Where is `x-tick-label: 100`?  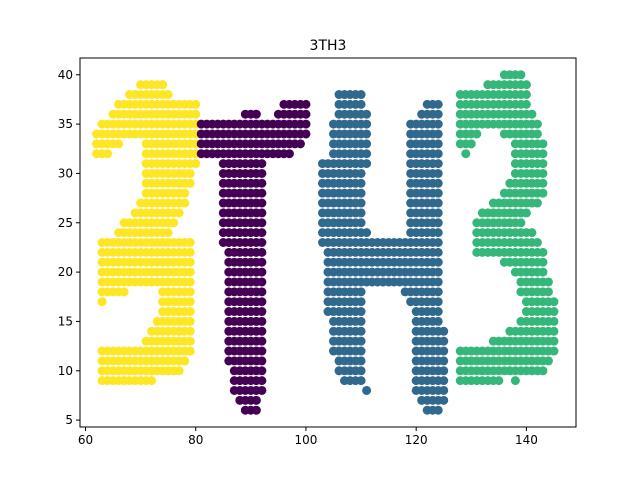 x-tick-label: 100 is located at coordinates (306, 440).